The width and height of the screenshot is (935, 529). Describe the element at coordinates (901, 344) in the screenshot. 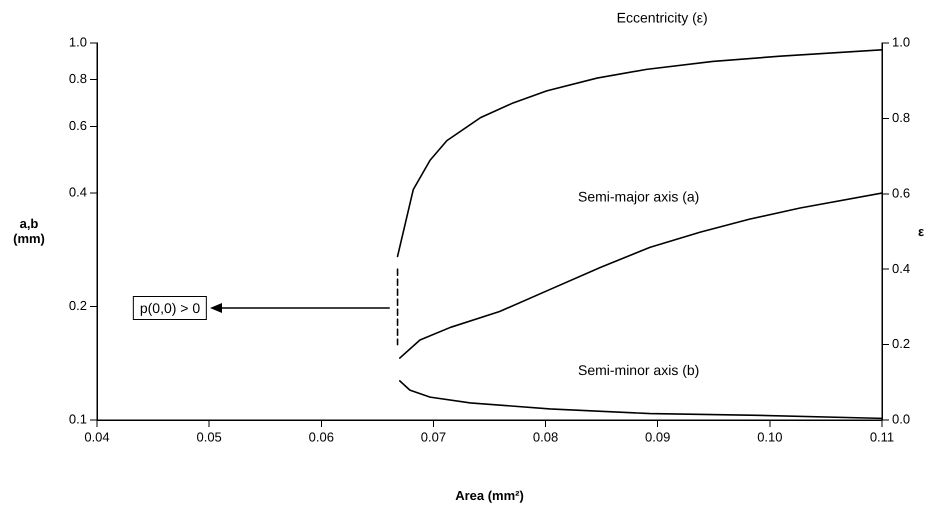

I see `y2-tick-label: 0.2` at that location.